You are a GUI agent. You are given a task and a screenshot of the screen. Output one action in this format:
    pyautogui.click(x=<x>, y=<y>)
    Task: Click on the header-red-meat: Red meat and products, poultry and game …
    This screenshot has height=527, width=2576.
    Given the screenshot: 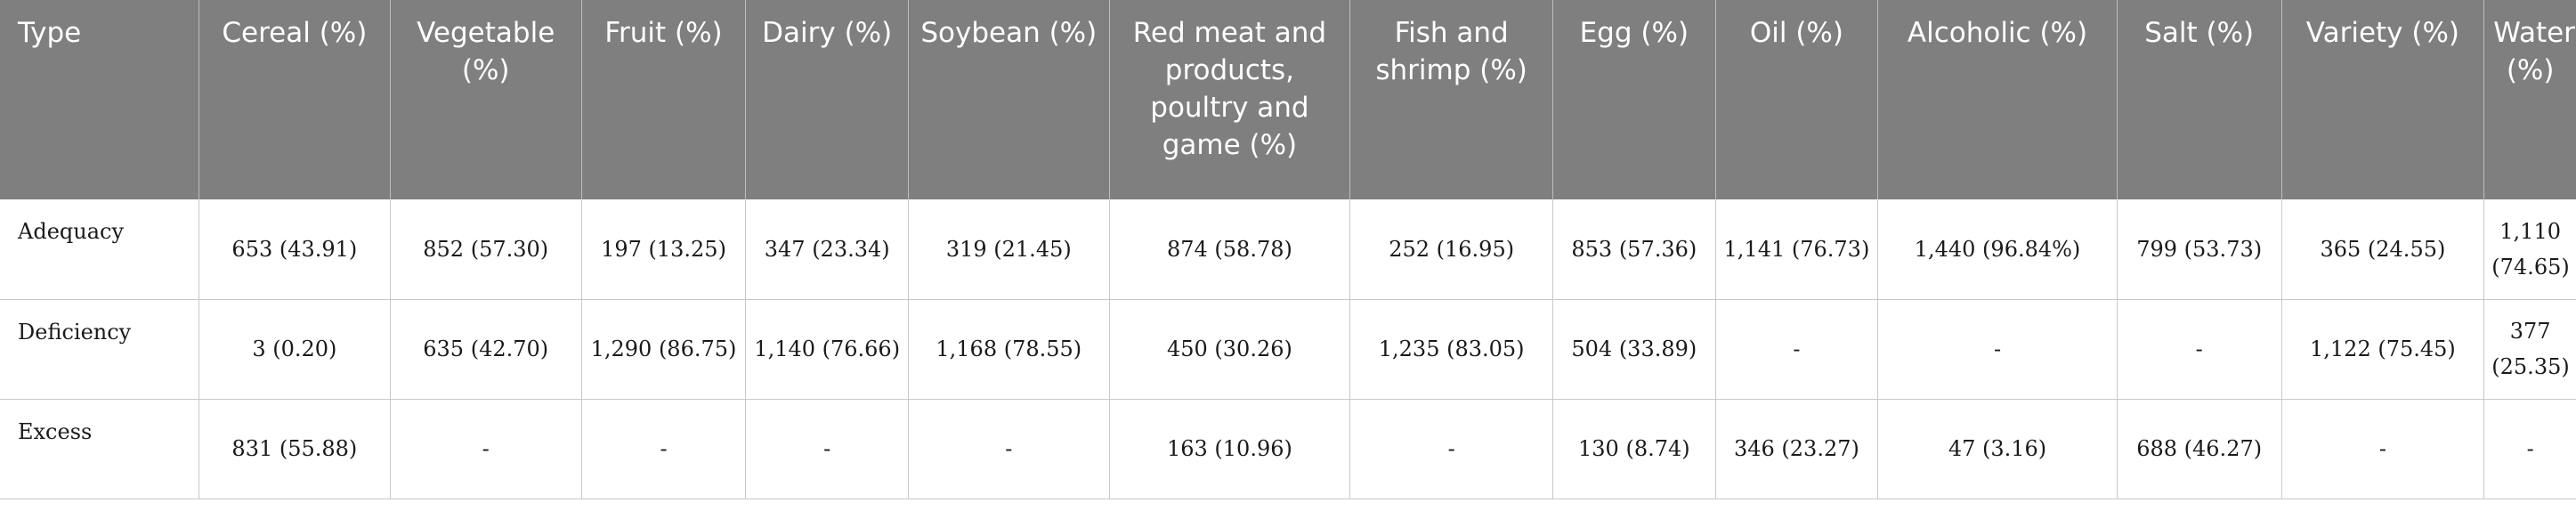 What is the action you would take?
    pyautogui.click(x=1230, y=99)
    